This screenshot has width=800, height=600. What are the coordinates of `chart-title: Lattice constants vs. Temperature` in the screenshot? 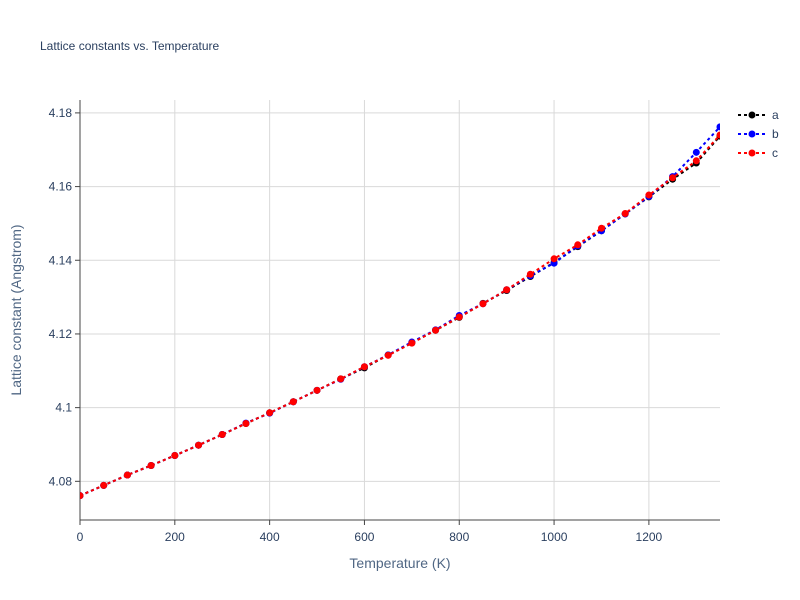 It's located at (130, 46).